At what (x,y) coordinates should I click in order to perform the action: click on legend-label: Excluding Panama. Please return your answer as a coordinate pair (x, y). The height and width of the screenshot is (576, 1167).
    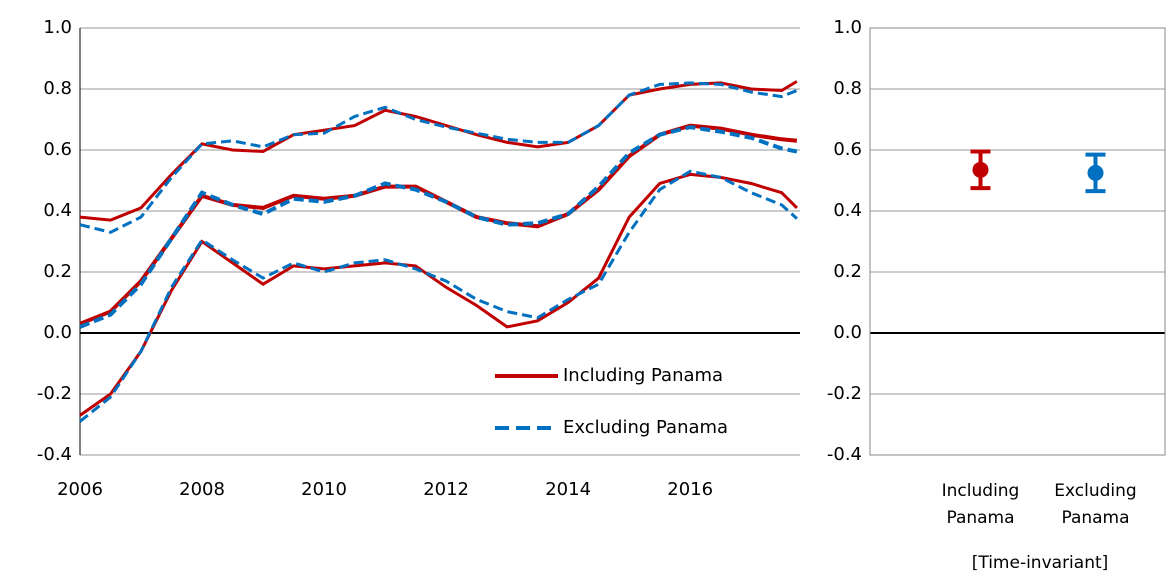
    Looking at the image, I should click on (645, 427).